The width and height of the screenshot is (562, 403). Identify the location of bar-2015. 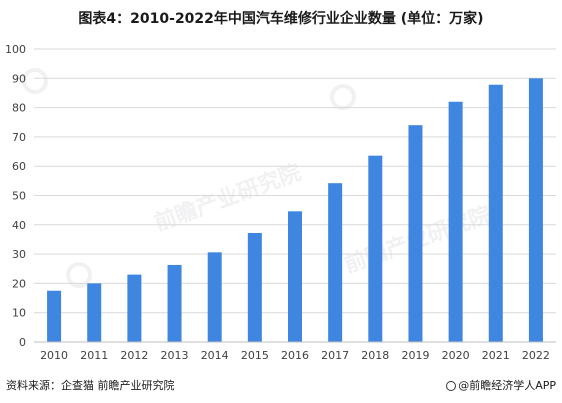
(254, 287).